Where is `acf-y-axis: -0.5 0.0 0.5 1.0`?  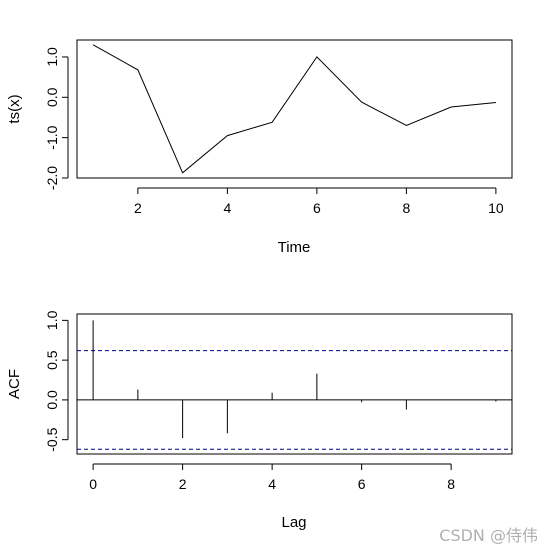 acf-y-axis: -0.5 0.0 0.5 1.0 is located at coordinates (56, 381).